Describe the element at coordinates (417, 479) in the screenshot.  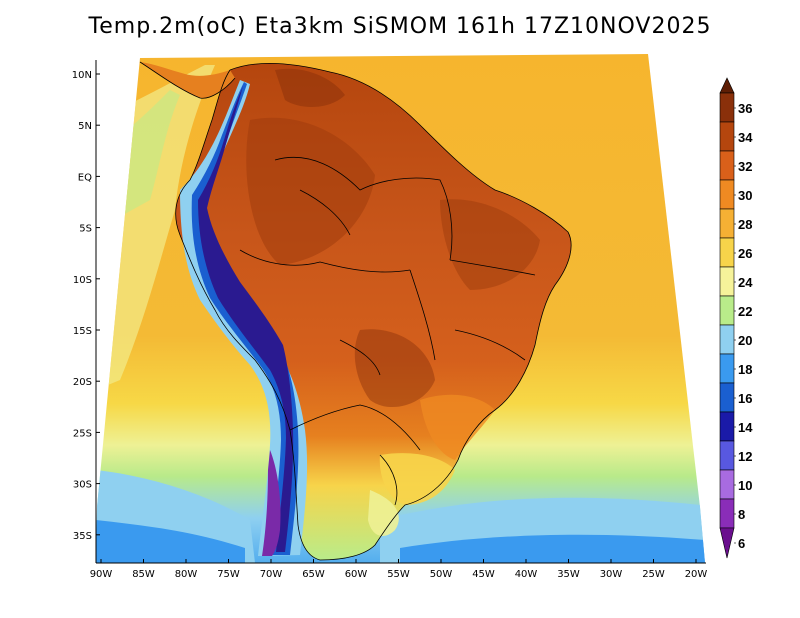
I see `south-brazil-mild` at that location.